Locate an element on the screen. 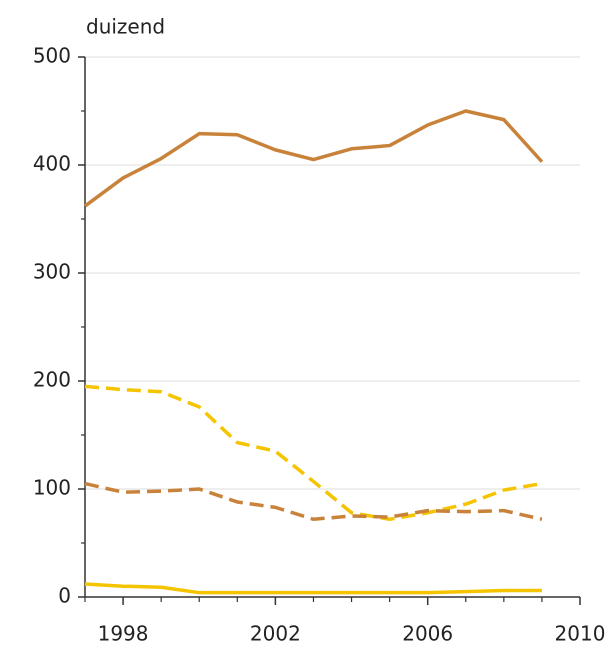 The width and height of the screenshot is (611, 647). x-tick-label: 2006 is located at coordinates (427, 634).